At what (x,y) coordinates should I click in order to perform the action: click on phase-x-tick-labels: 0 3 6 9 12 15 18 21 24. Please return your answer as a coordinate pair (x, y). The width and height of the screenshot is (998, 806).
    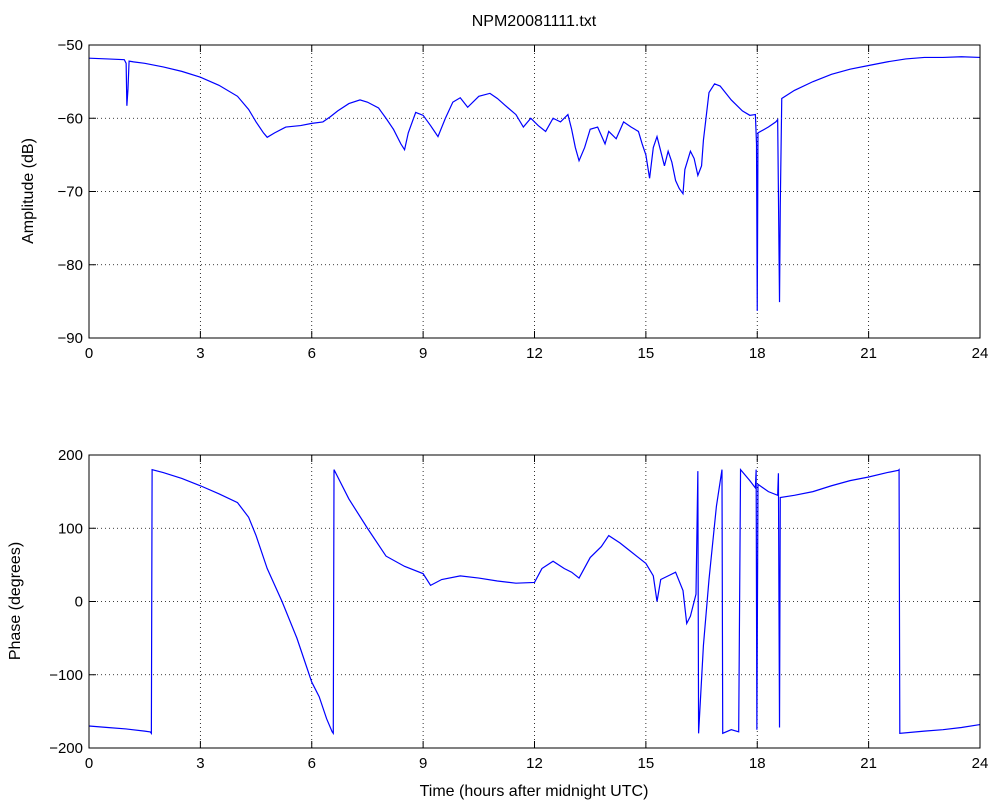
    Looking at the image, I should click on (537, 763).